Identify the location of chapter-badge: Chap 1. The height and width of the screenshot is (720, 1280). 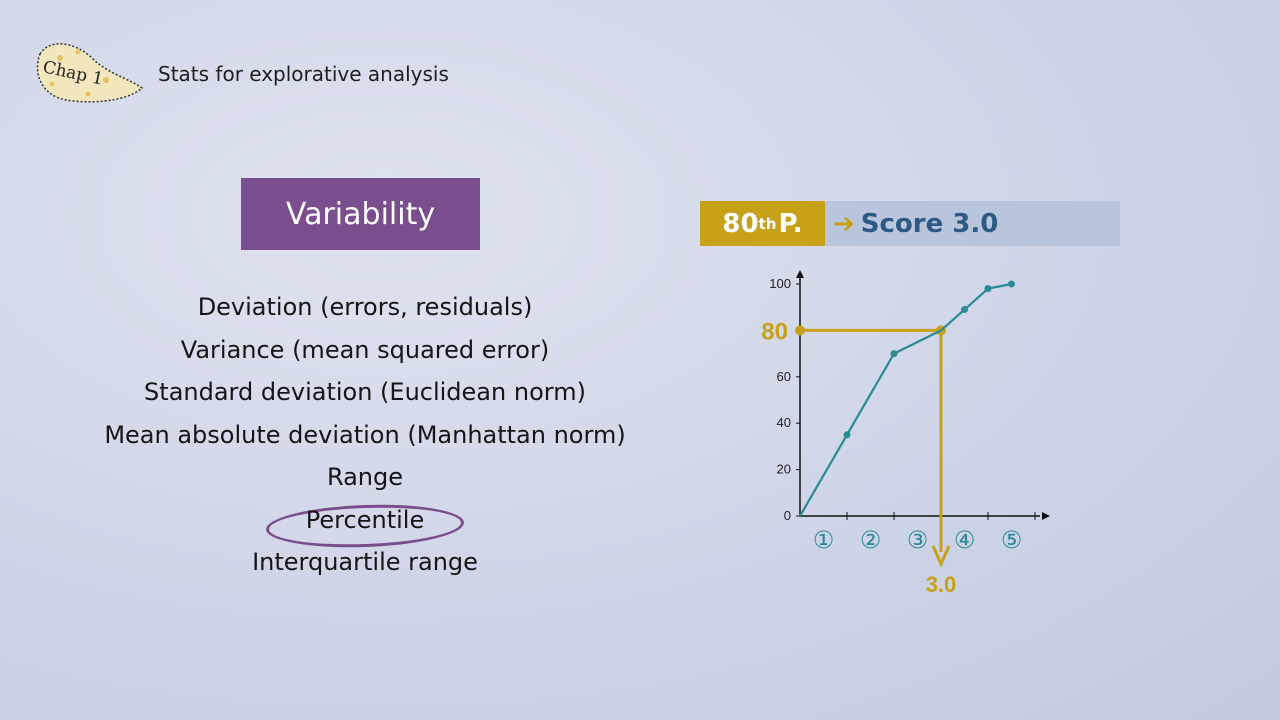
(90, 73).